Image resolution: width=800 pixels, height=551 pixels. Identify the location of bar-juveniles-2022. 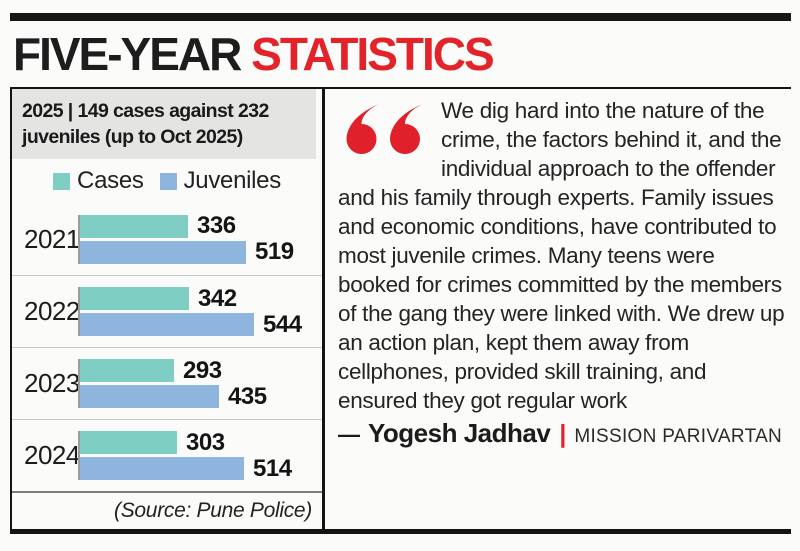
(167, 324).